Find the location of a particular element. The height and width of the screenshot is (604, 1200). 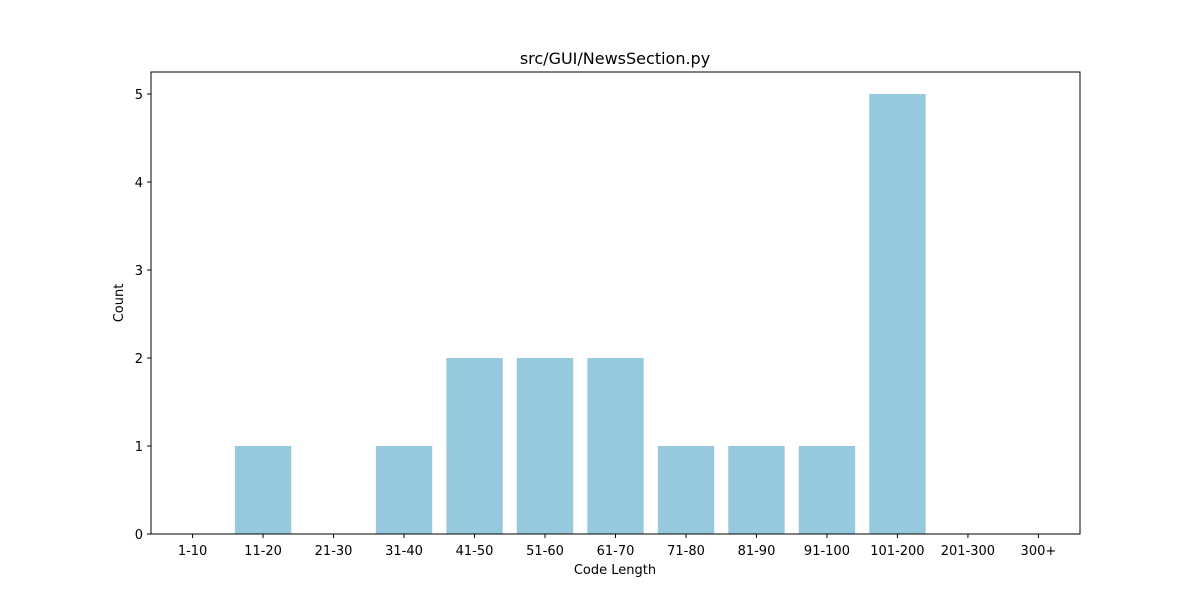

x-axis-label: Code Length is located at coordinates (615, 570).